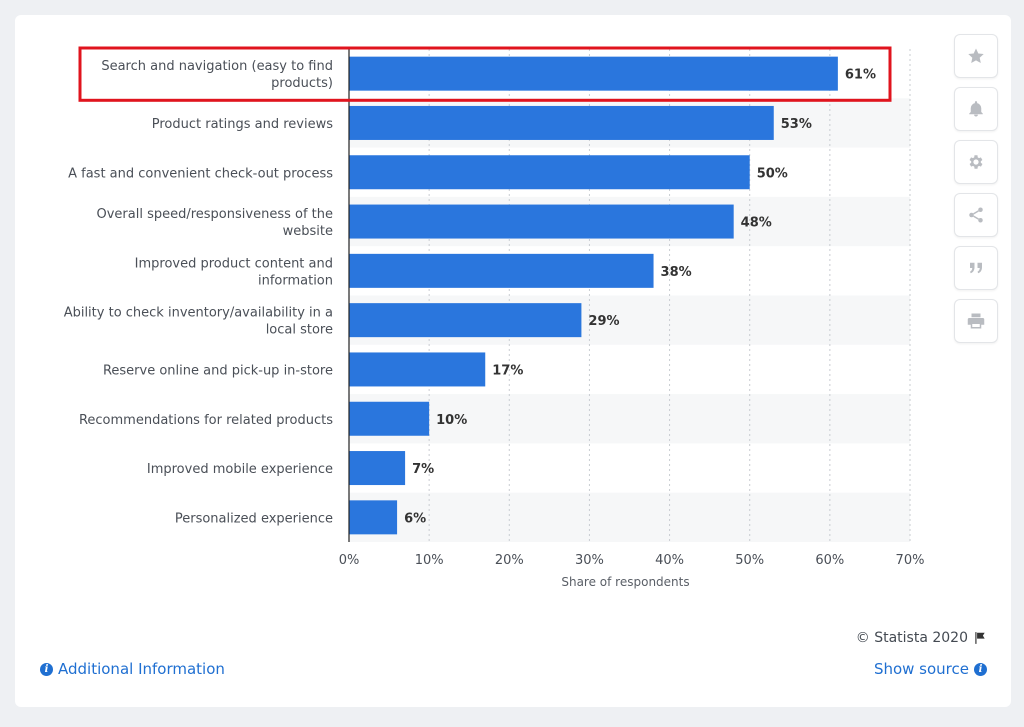 Image resolution: width=1024 pixels, height=727 pixels. I want to click on category-label-line: Personalized experience, so click(254, 518).